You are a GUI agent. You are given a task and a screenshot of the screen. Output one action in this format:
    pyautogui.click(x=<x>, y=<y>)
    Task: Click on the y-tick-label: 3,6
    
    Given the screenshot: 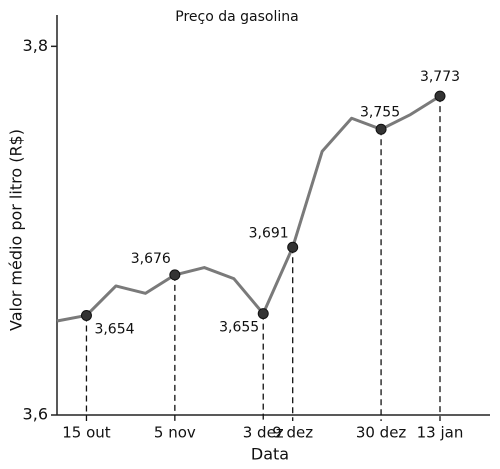 What is the action you would take?
    pyautogui.click(x=35, y=414)
    